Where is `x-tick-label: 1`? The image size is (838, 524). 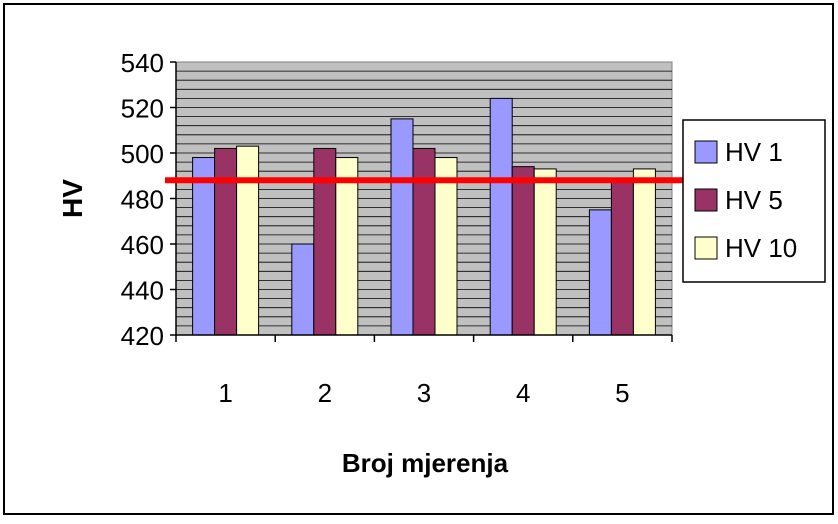 x-tick-label: 1 is located at coordinates (225, 393).